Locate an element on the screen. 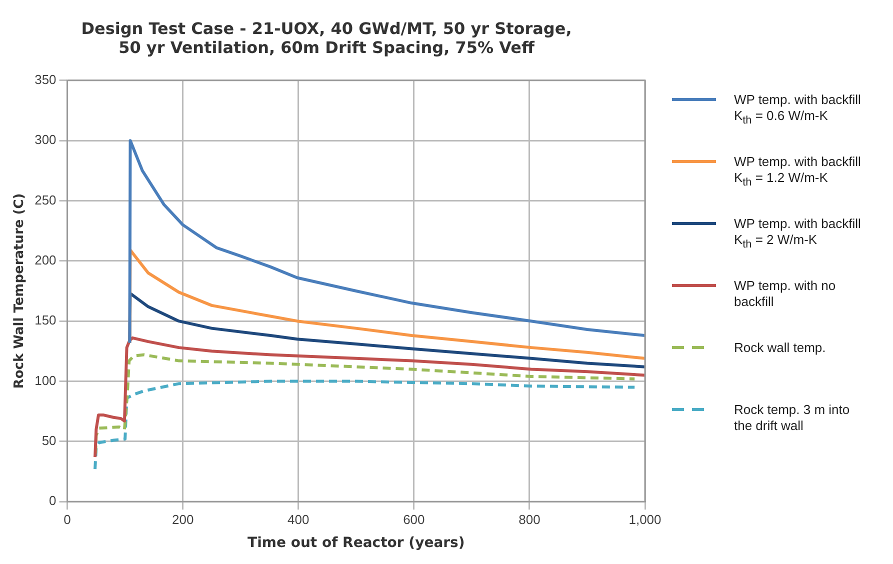 This screenshot has height=564, width=893. x-tick-label: 600 is located at coordinates (414, 519).